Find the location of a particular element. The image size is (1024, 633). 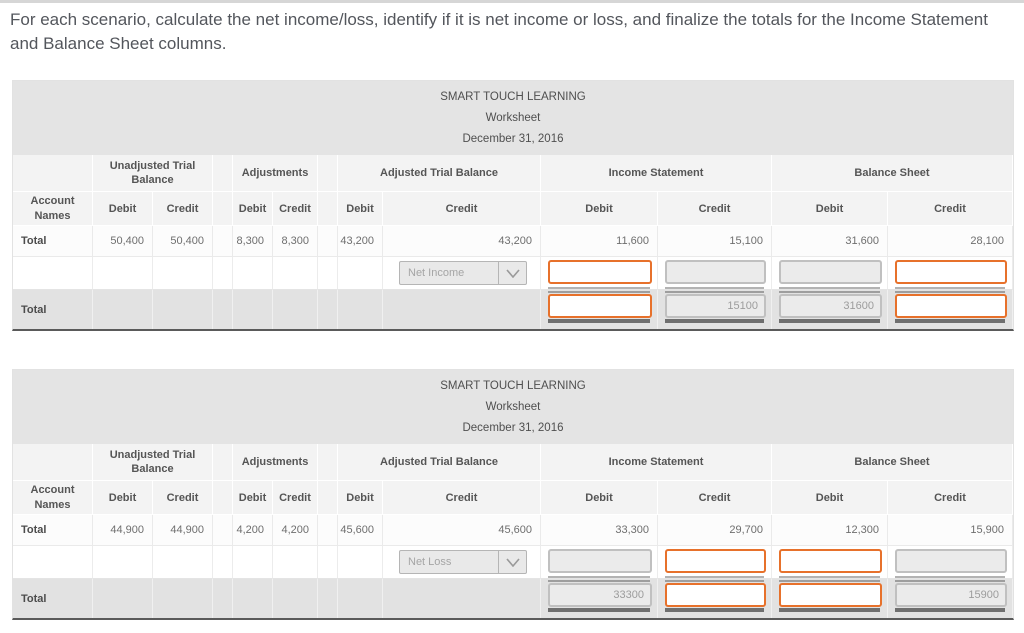

final-total-label: Total is located at coordinates (53, 310).